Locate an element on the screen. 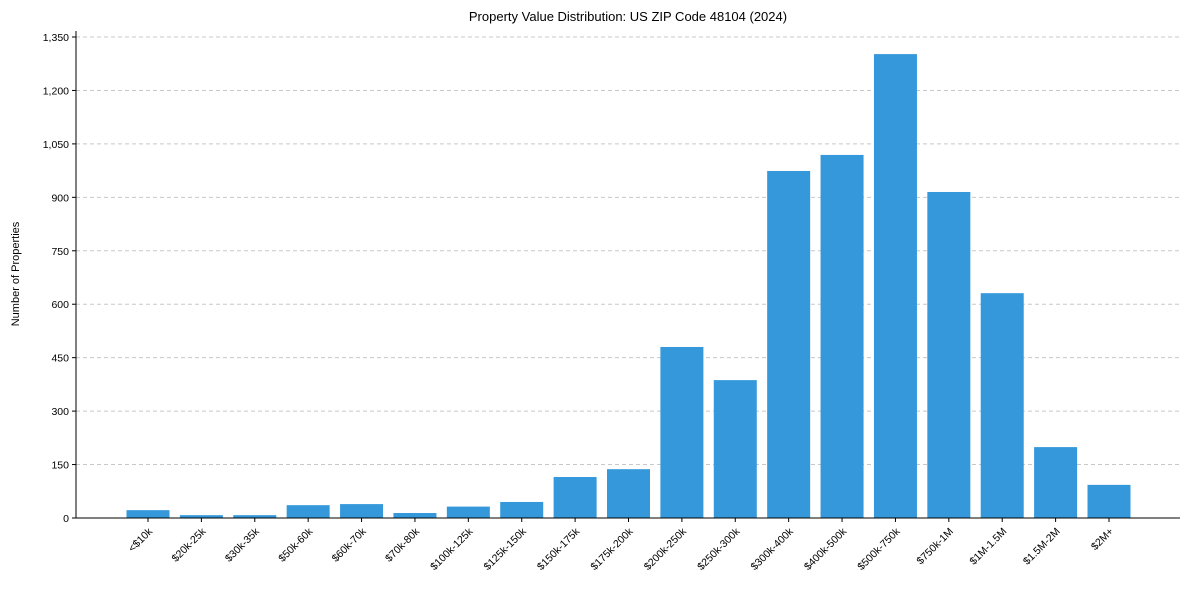 Image resolution: width=1190 pixels, height=595 pixels. x-tick-label: $1.5M-2M is located at coordinates (1042, 547).